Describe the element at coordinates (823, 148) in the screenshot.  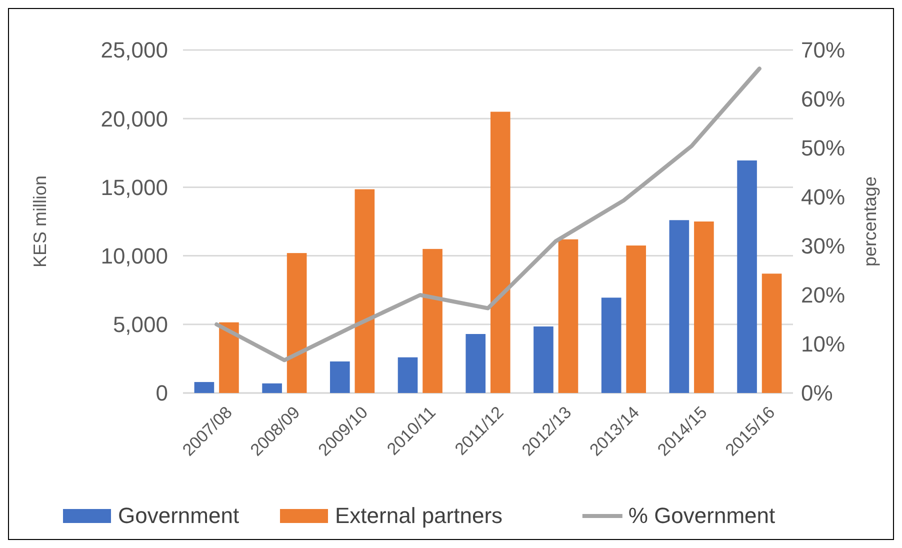
I see `y2-tick-label: 50%` at that location.